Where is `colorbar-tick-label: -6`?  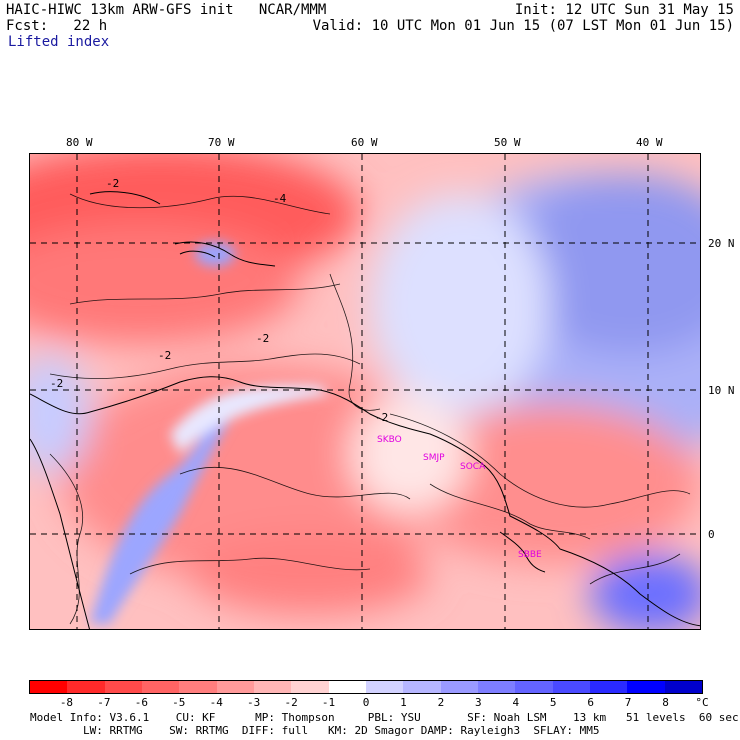 colorbar-tick-label: -6 is located at coordinates (141, 702).